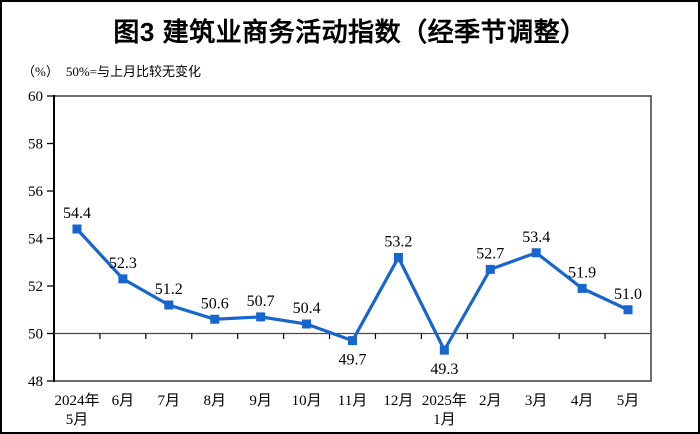 Image resolution: width=700 pixels, height=434 pixels. I want to click on data-value-label: 51.0, so click(628, 294).